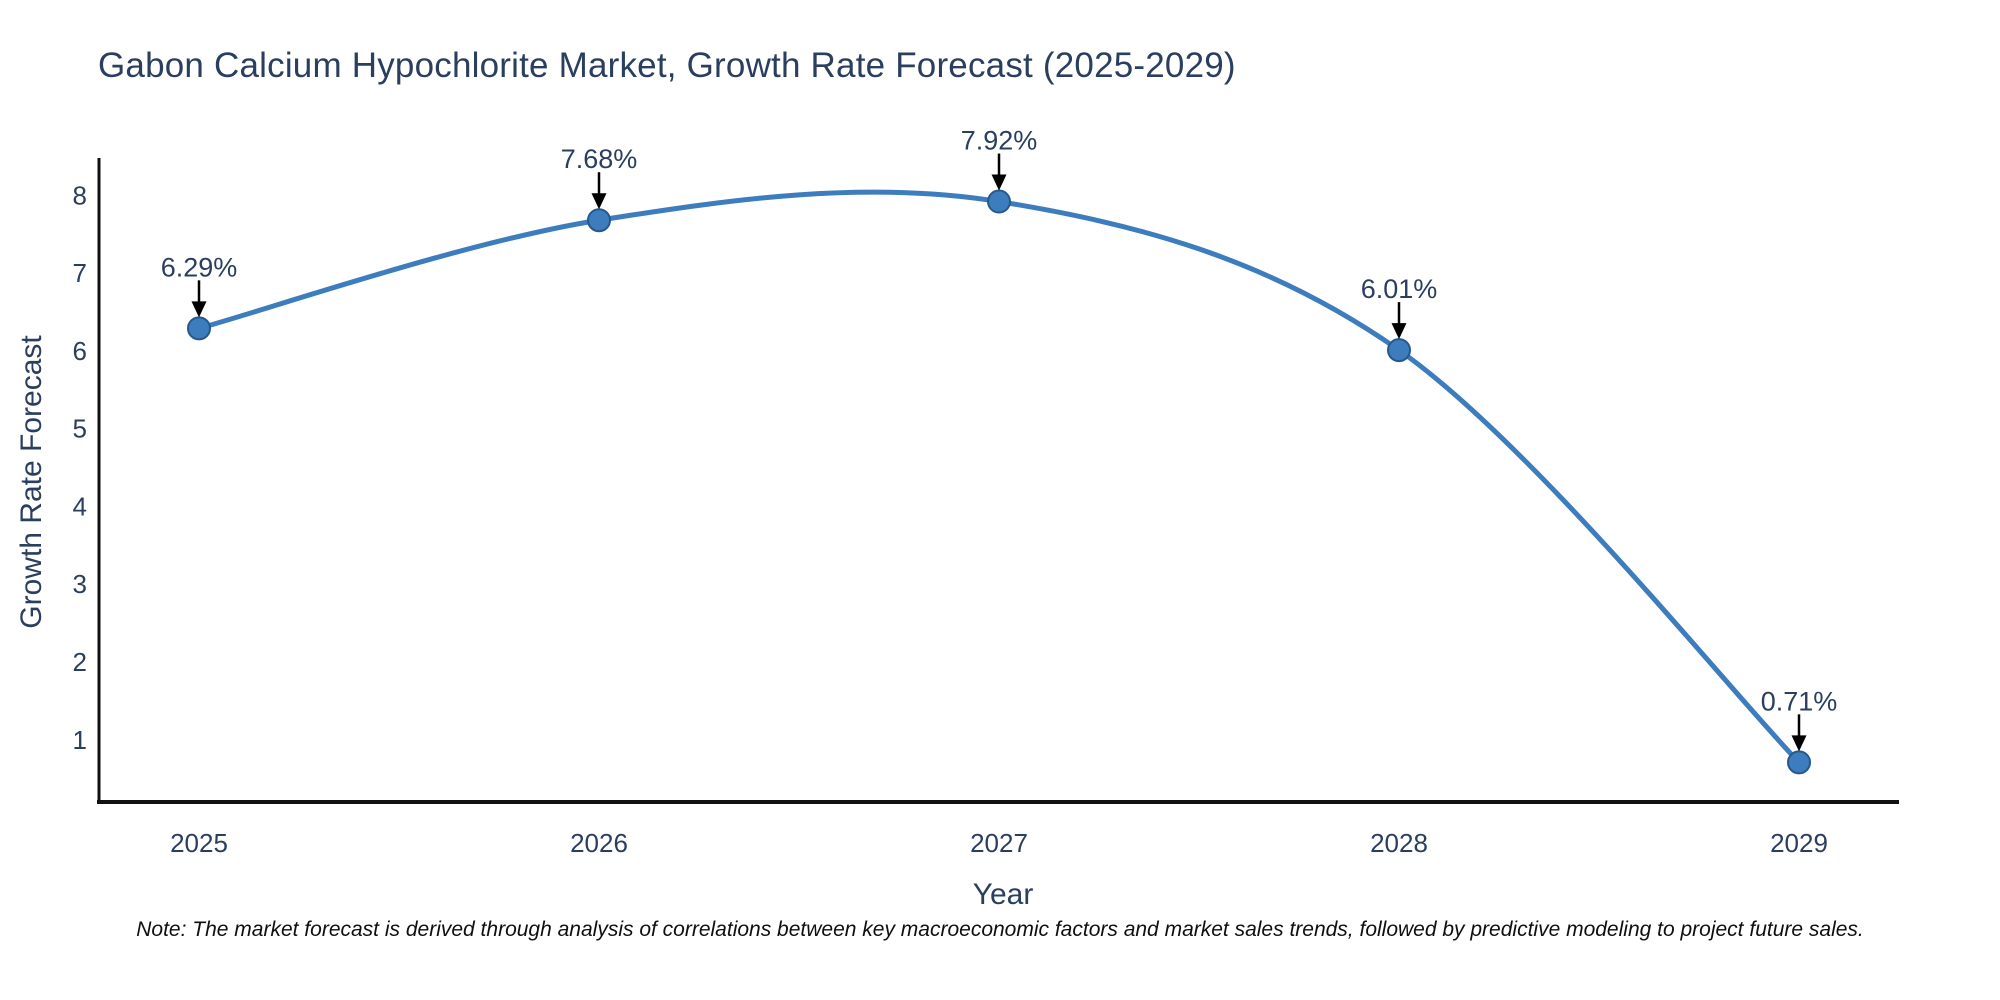 This screenshot has width=2000, height=1000. What do you see at coordinates (80, 429) in the screenshot?
I see `y-tick-label: 5` at bounding box center [80, 429].